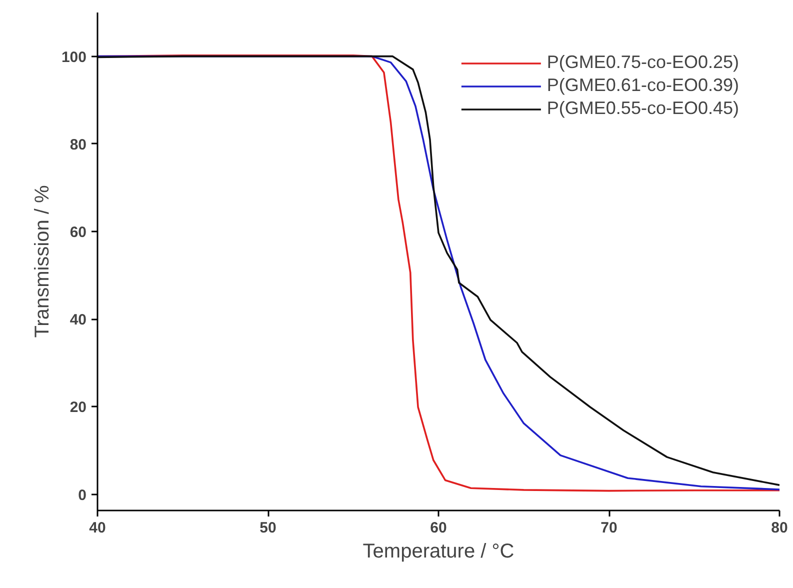  What do you see at coordinates (78, 145) in the screenshot?
I see `y-tick-label: 80` at bounding box center [78, 145].